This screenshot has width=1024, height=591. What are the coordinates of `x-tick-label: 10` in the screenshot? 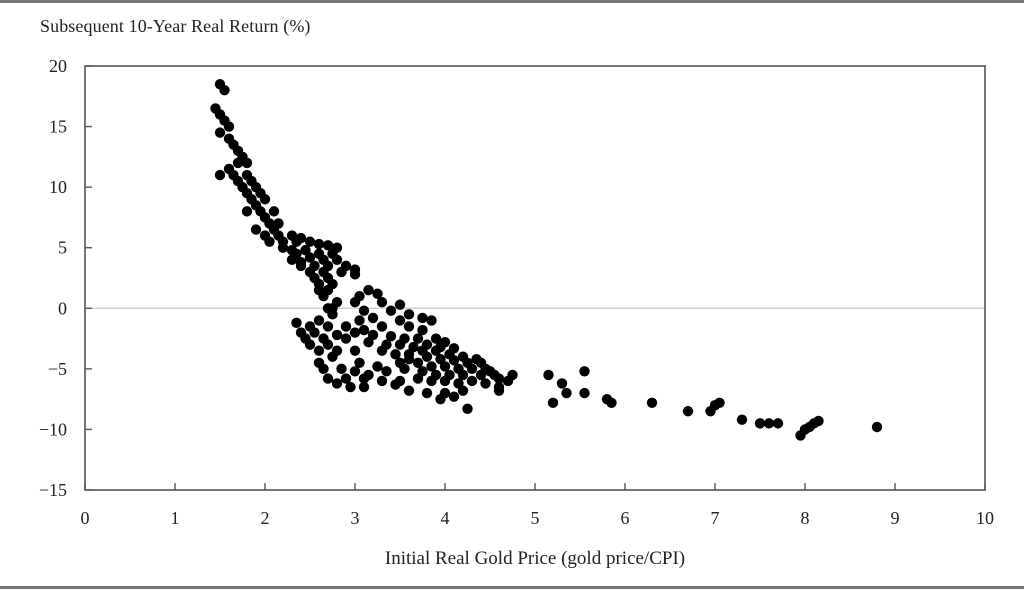 It's located at (985, 518).